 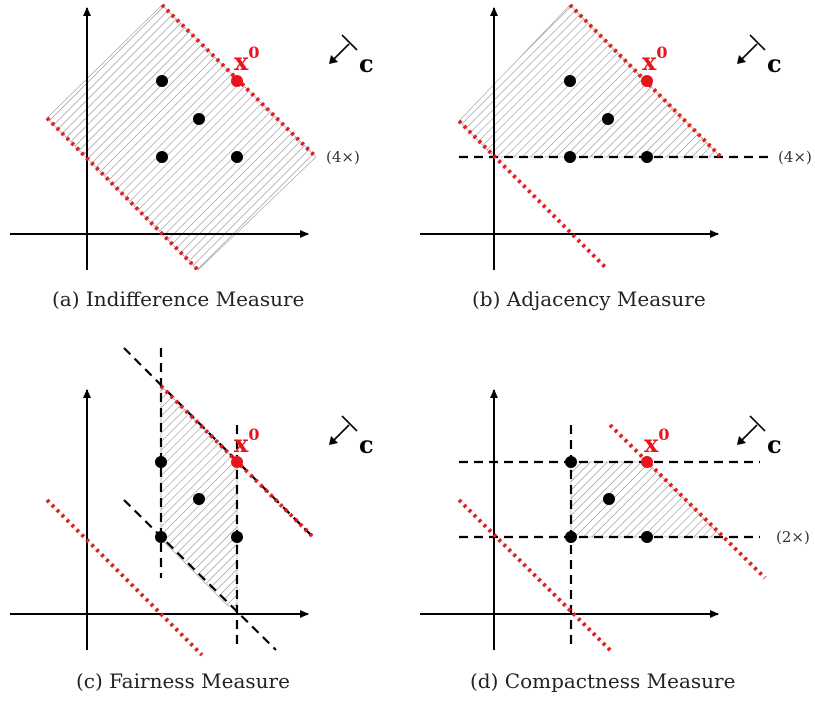 I want to click on caption-c: (c) Fairness Measure, so click(x=183, y=681).